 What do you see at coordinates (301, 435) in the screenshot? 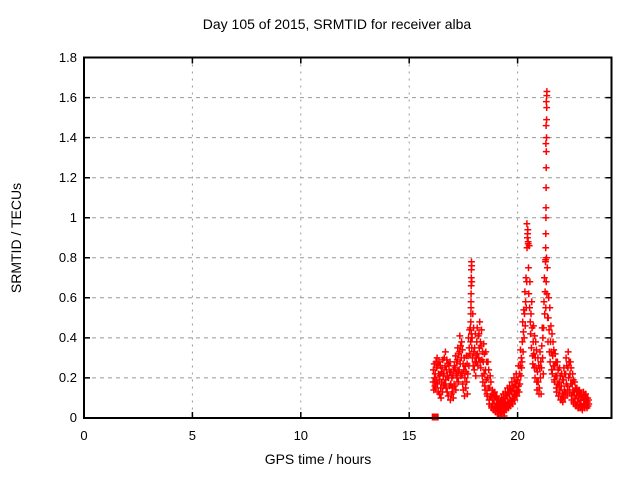
I see `x-tick-label: 10` at bounding box center [301, 435].